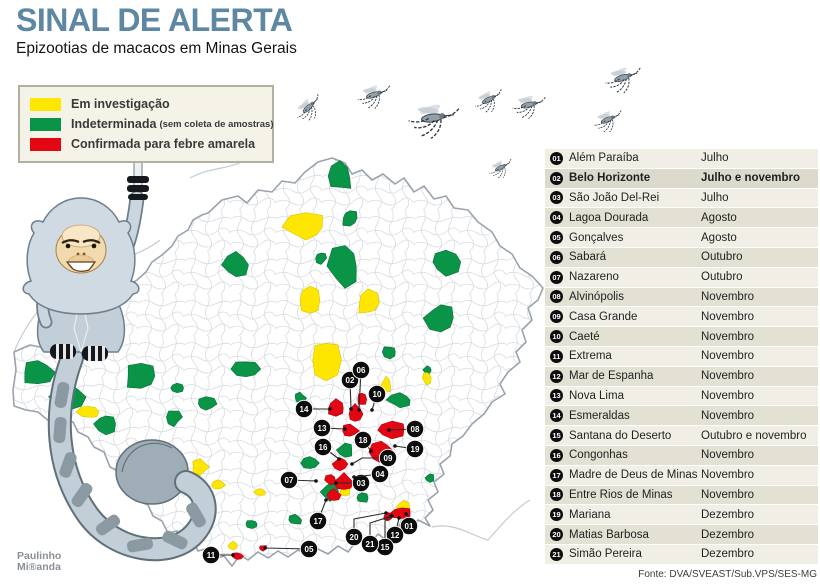  What do you see at coordinates (681, 435) in the screenshot?
I see `table-row: 15 Santana do Deserto Outubro e novembro` at bounding box center [681, 435].